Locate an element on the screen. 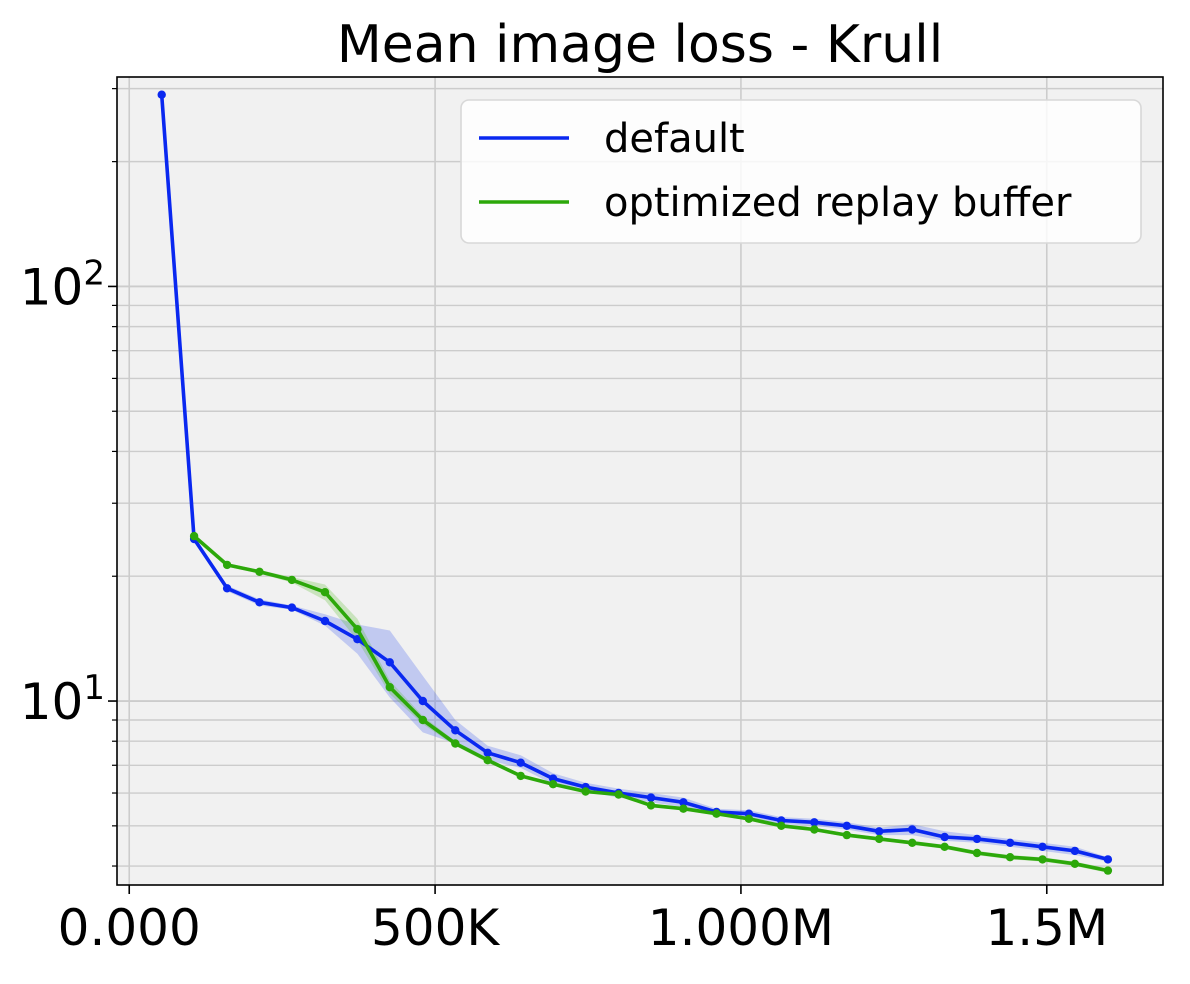 This screenshot has width=1190, height=984. chart-title: Mean image loss - Krull is located at coordinates (640, 45).